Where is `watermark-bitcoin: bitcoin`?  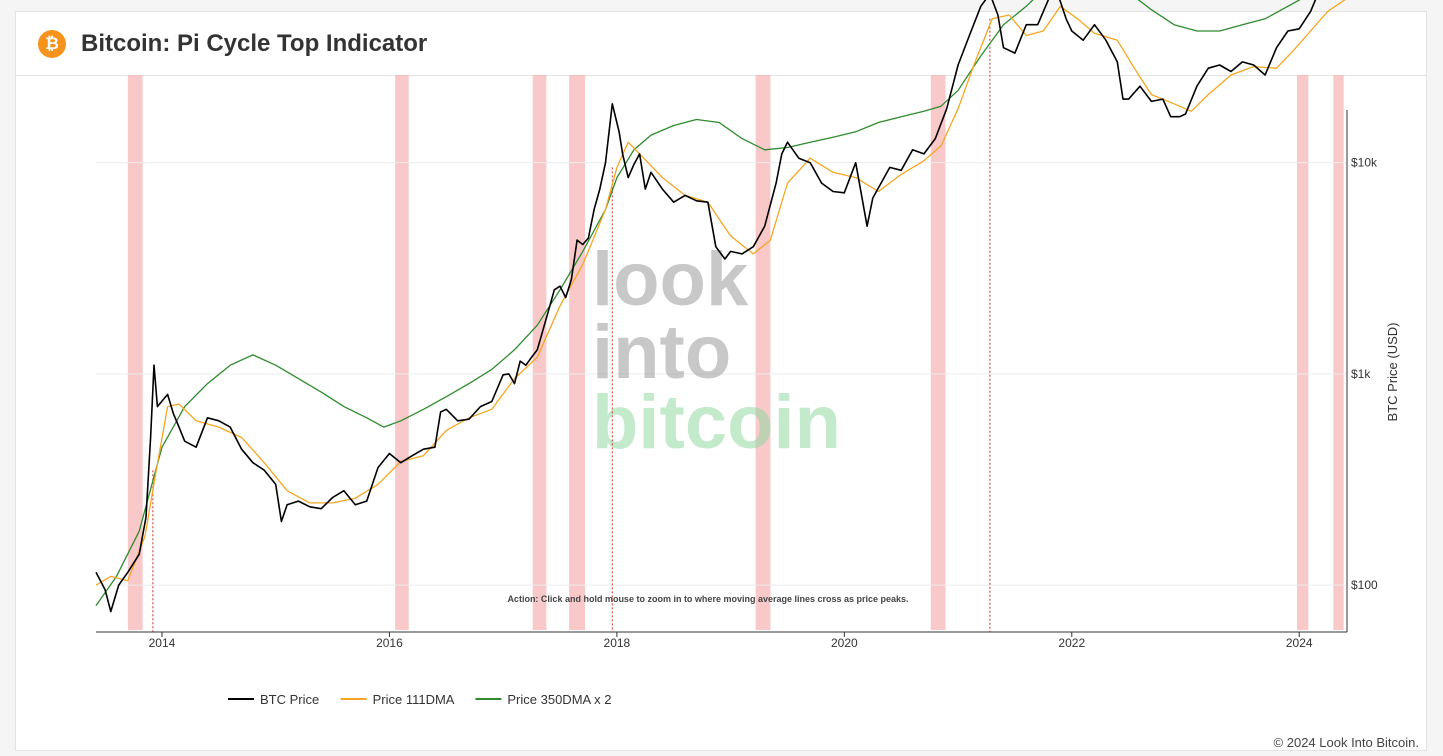
watermark-bitcoin: bitcoin is located at coordinates (716, 422).